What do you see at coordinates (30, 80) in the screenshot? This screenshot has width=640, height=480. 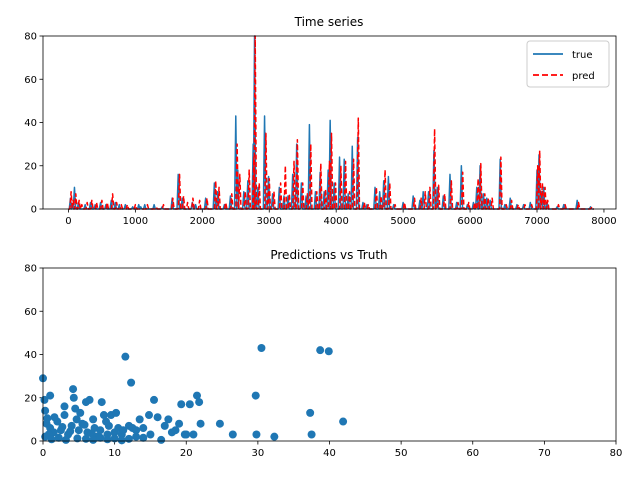 I see `time-series-y-tick-label: 60` at bounding box center [30, 80].